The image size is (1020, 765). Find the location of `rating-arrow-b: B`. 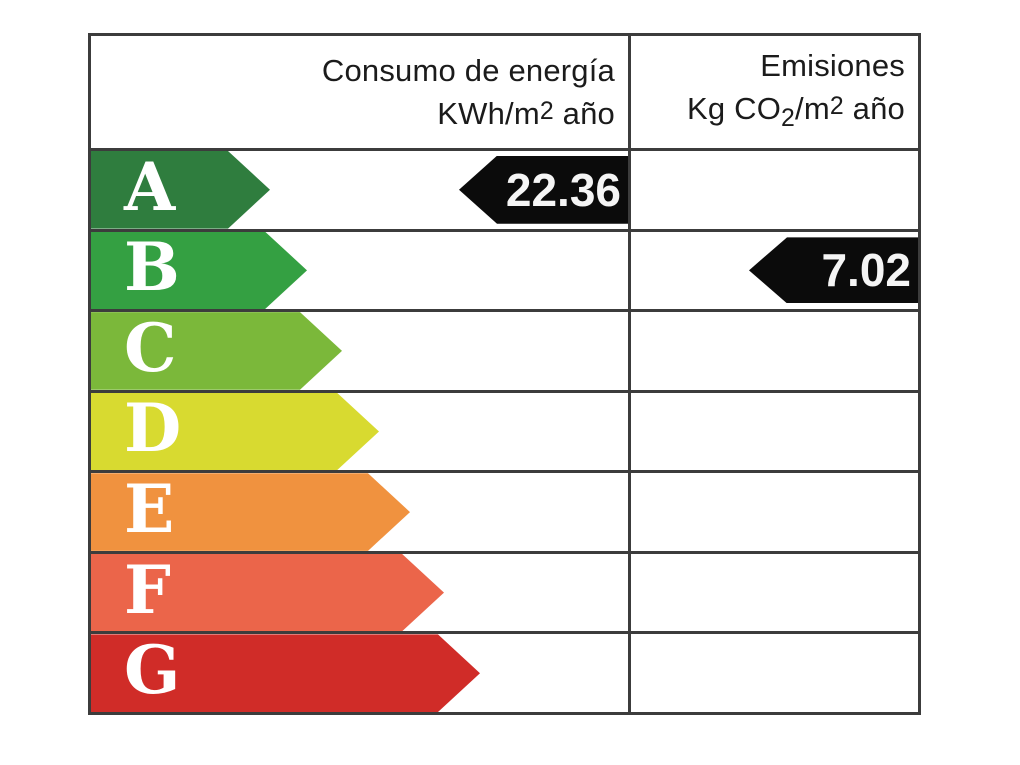

rating-arrow-b: B is located at coordinates (199, 269).